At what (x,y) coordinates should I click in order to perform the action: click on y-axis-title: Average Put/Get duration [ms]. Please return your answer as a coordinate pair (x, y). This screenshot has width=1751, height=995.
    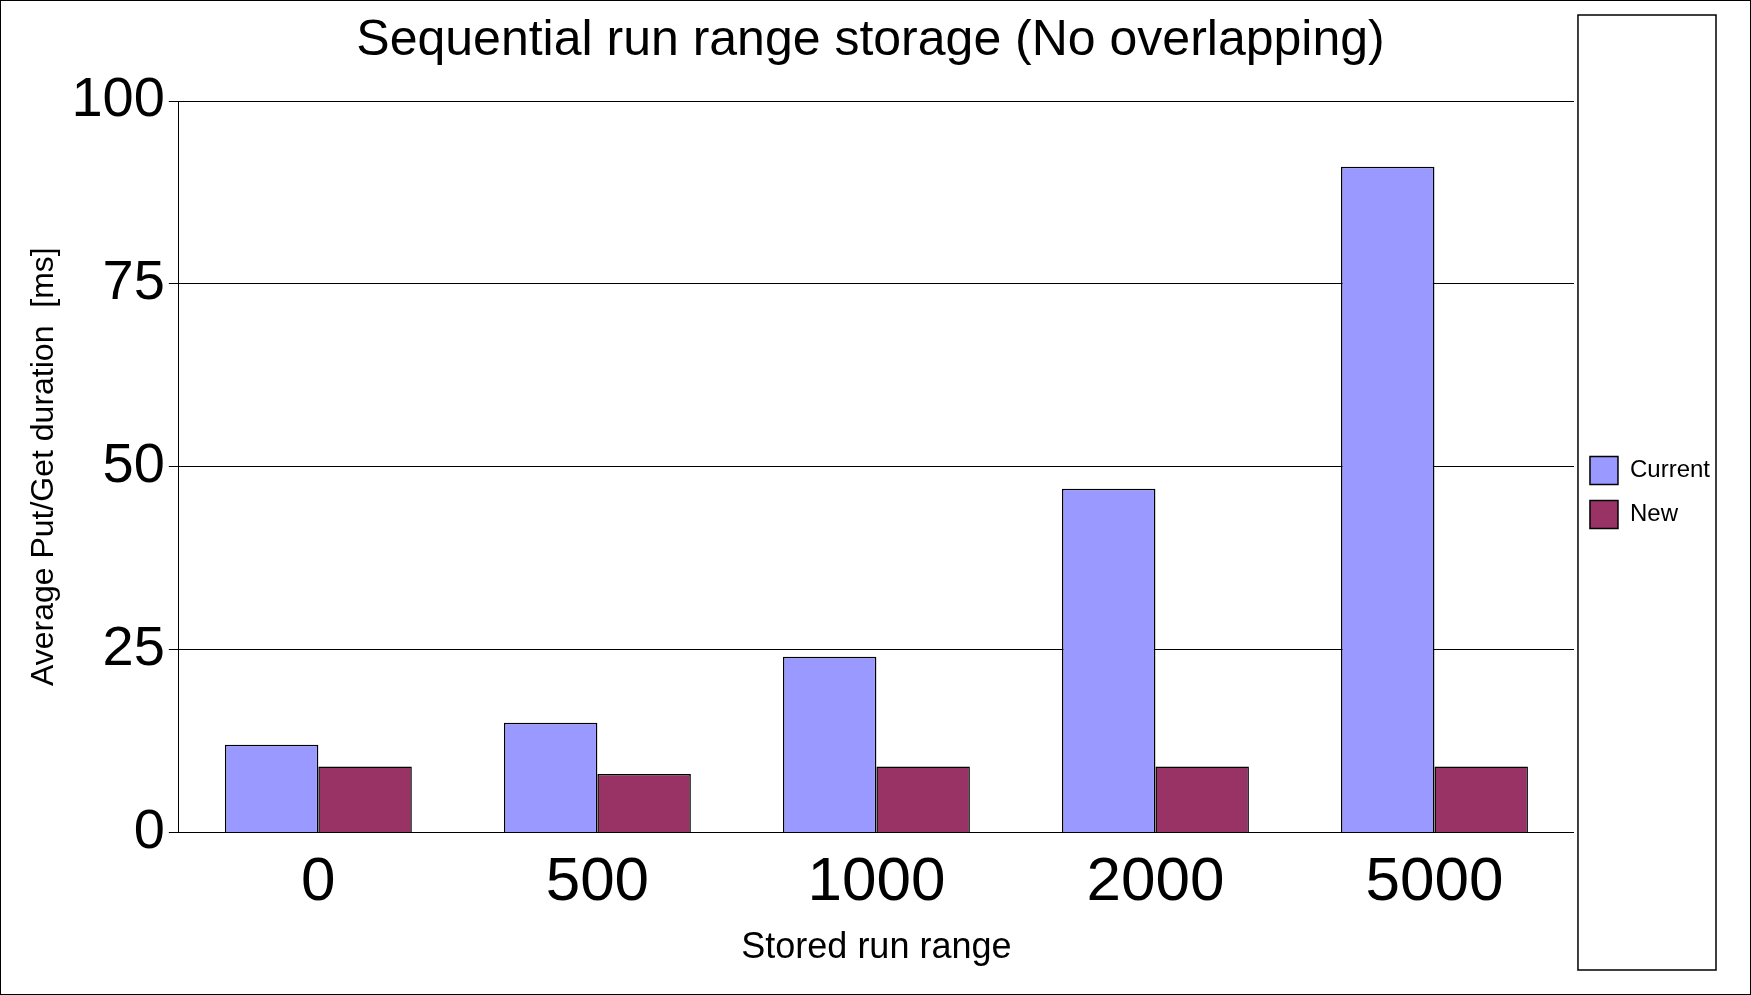
    Looking at the image, I should click on (42, 467).